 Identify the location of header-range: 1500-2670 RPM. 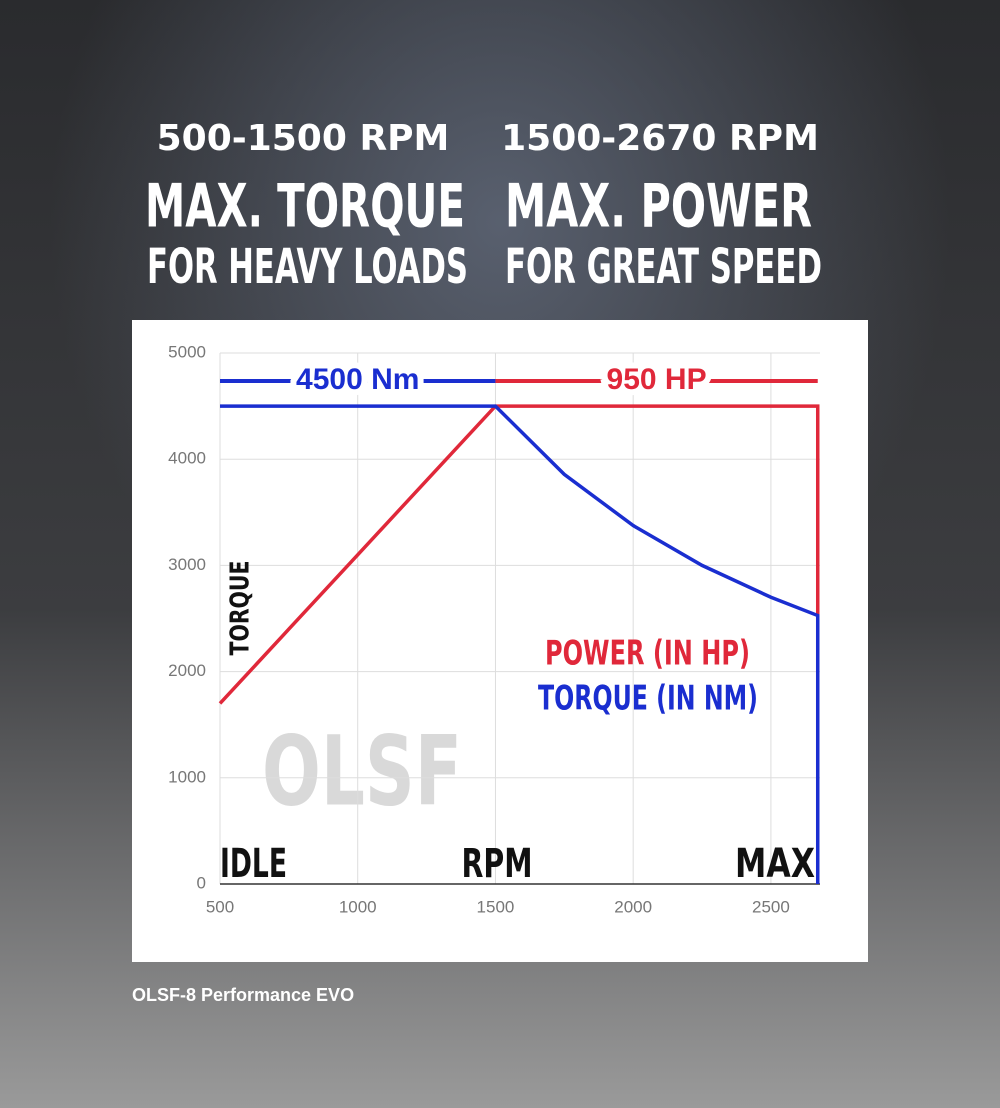
(660, 138).